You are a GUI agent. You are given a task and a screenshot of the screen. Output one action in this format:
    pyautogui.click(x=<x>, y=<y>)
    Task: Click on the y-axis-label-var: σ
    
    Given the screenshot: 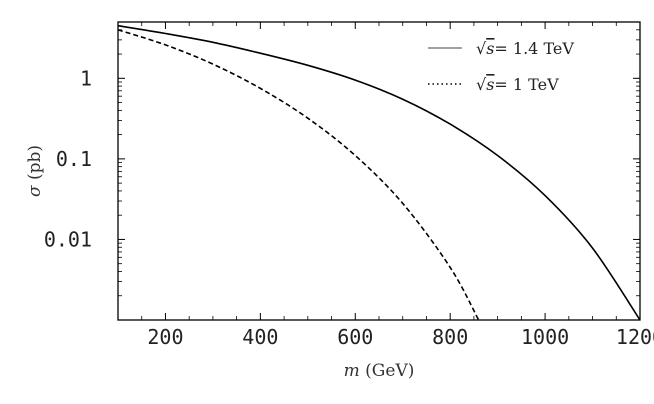 What is the action you would take?
    pyautogui.click(x=35, y=191)
    